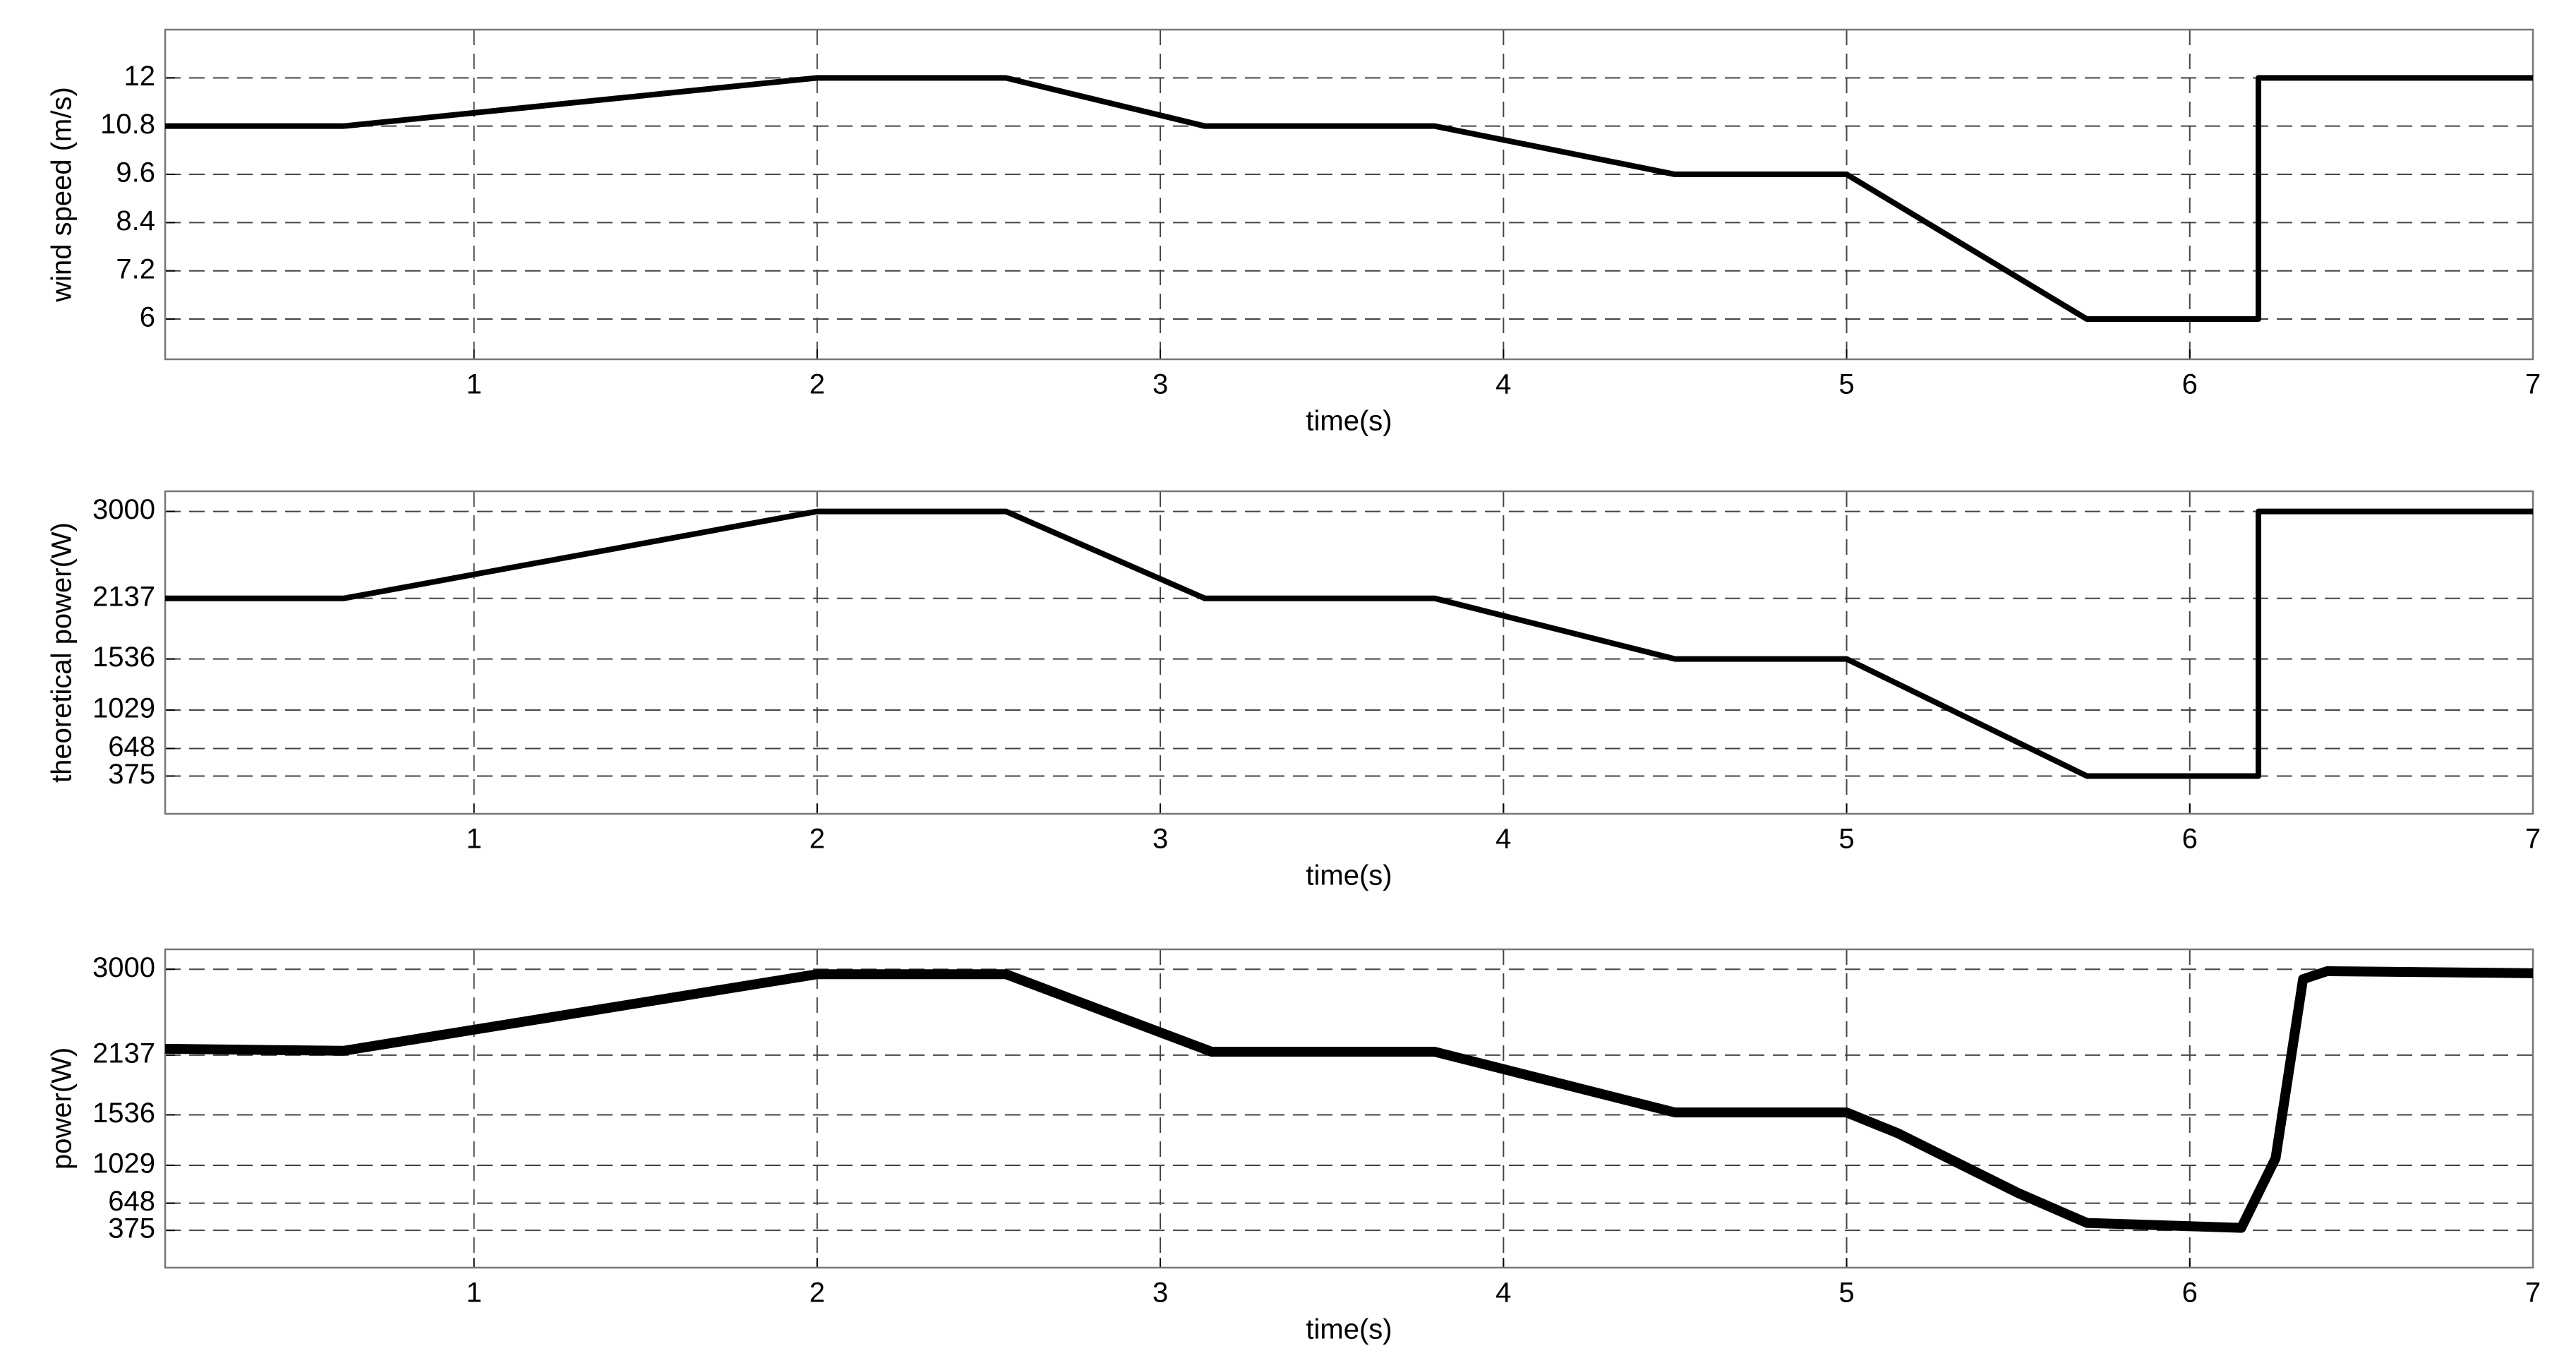 The height and width of the screenshot is (1370, 2576). I want to click on y-tick-label: 7.2, so click(135, 268).